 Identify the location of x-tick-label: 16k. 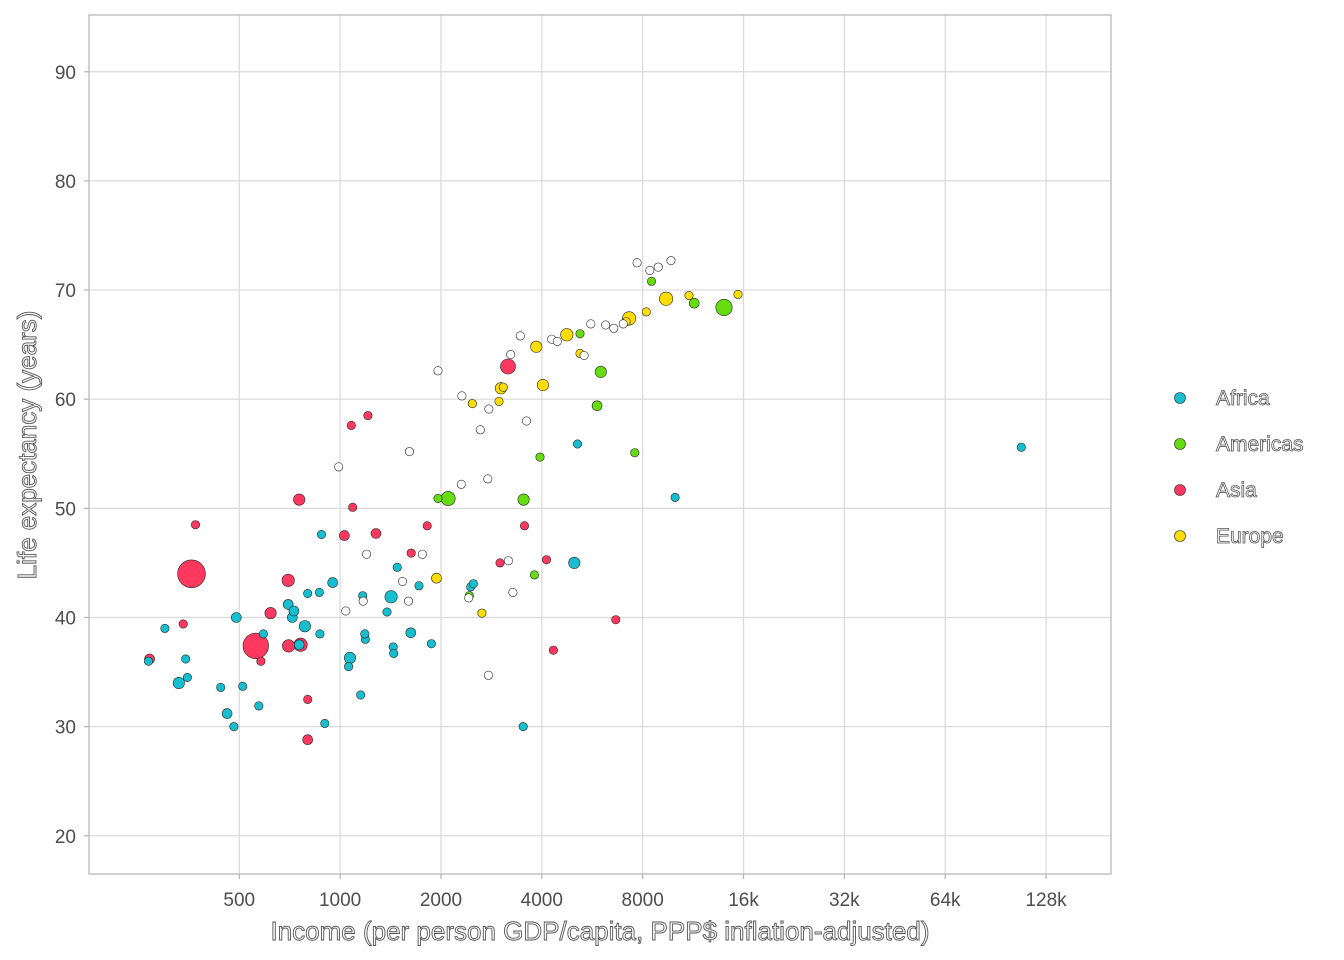
(743, 900).